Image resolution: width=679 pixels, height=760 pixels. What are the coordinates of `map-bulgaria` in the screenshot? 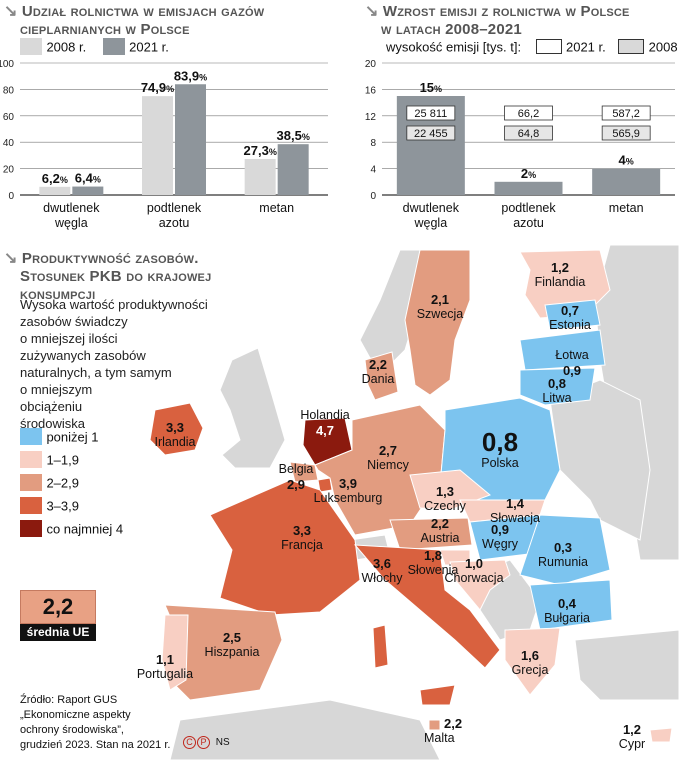 It's located at (571, 605).